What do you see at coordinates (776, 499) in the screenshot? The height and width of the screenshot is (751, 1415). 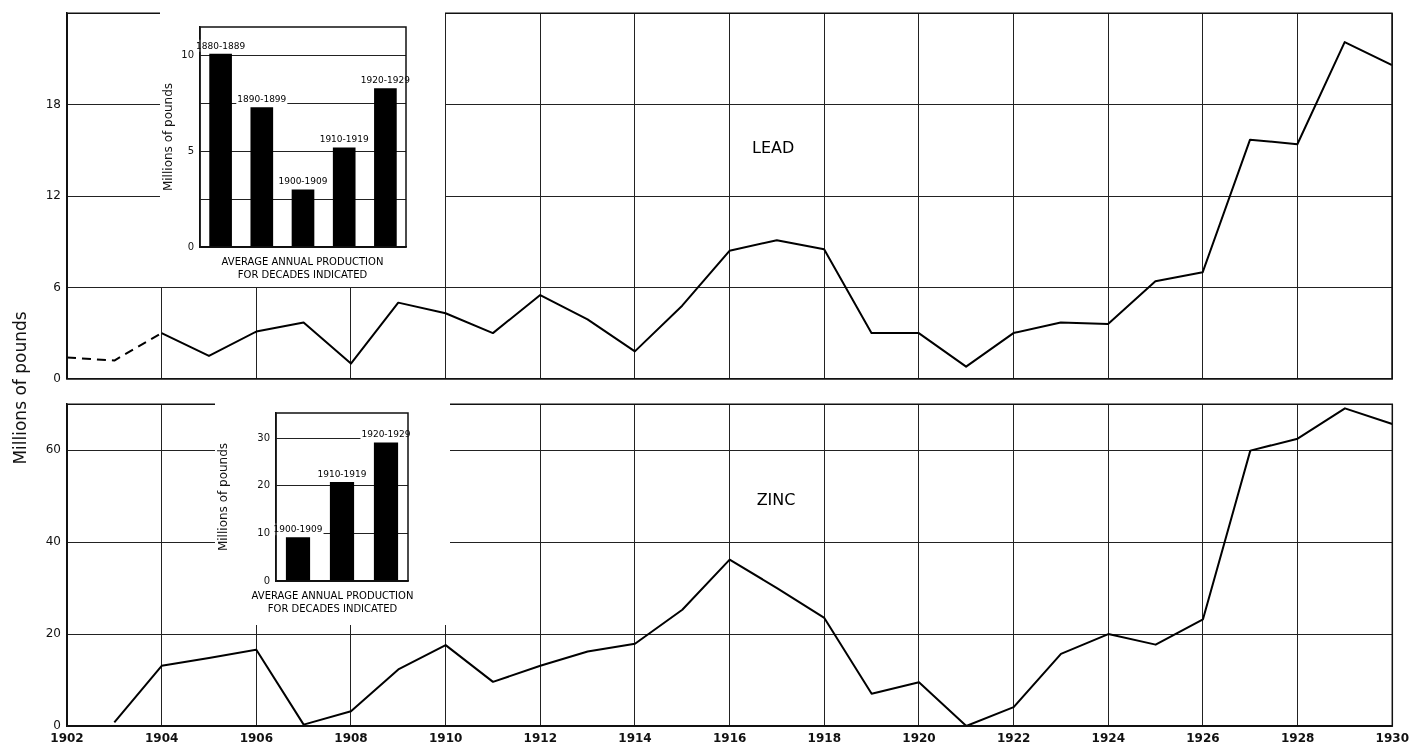 I see `annotation: ZINC` at bounding box center [776, 499].